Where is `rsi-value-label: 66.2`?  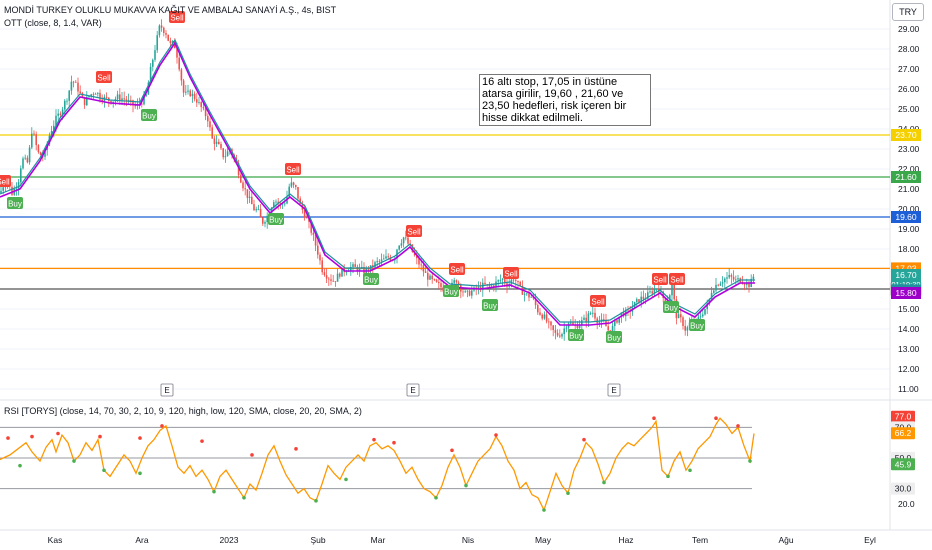 rsi-value-label: 66.2 is located at coordinates (903, 433).